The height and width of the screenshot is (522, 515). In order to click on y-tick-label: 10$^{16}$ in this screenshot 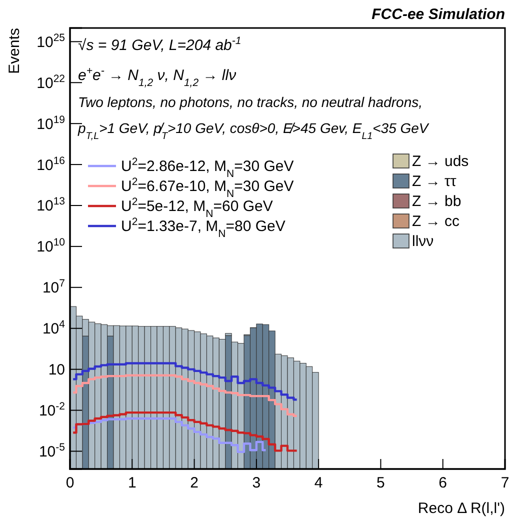, I will do `click(51, 164)`.